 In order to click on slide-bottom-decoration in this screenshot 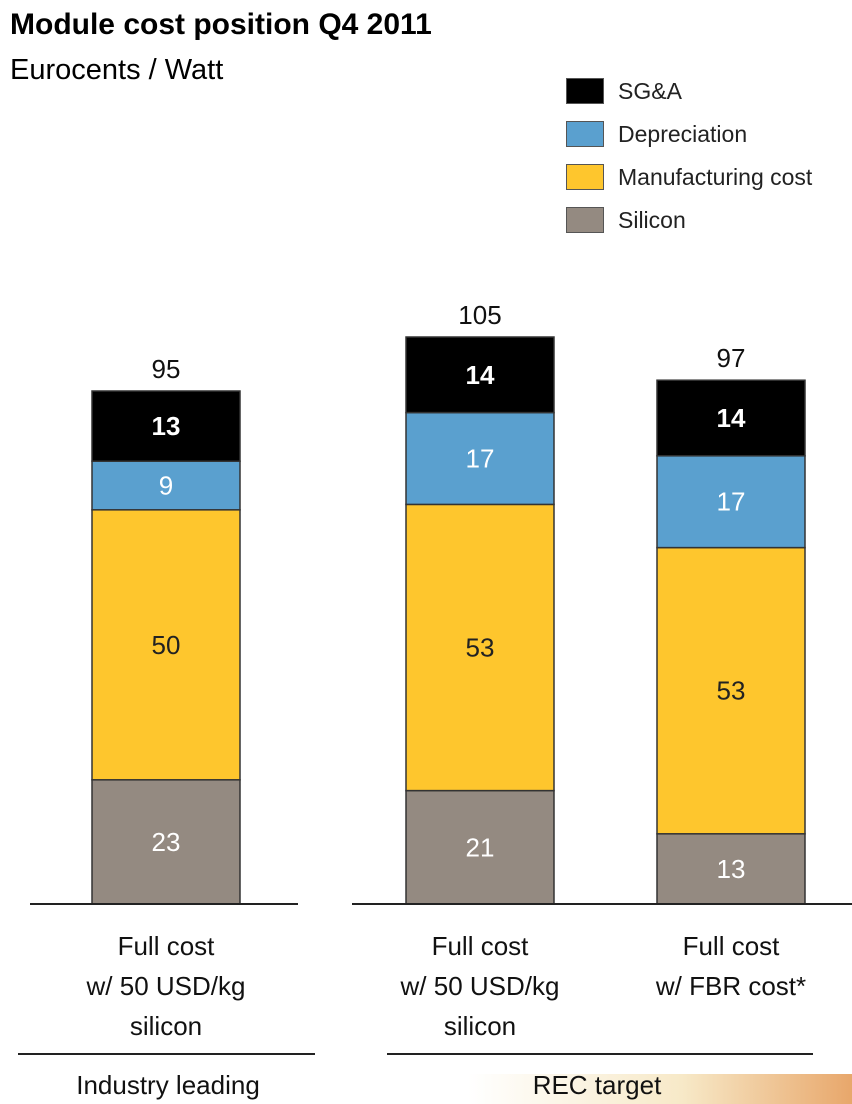, I will do `click(426, 1089)`.